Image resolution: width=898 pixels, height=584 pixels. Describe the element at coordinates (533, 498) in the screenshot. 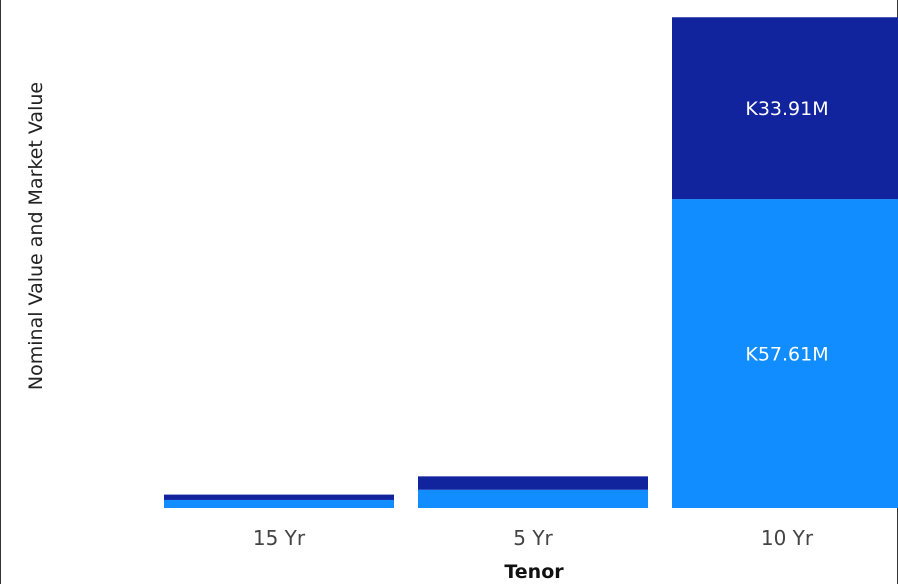

I see `bar-series0-5-yr` at that location.